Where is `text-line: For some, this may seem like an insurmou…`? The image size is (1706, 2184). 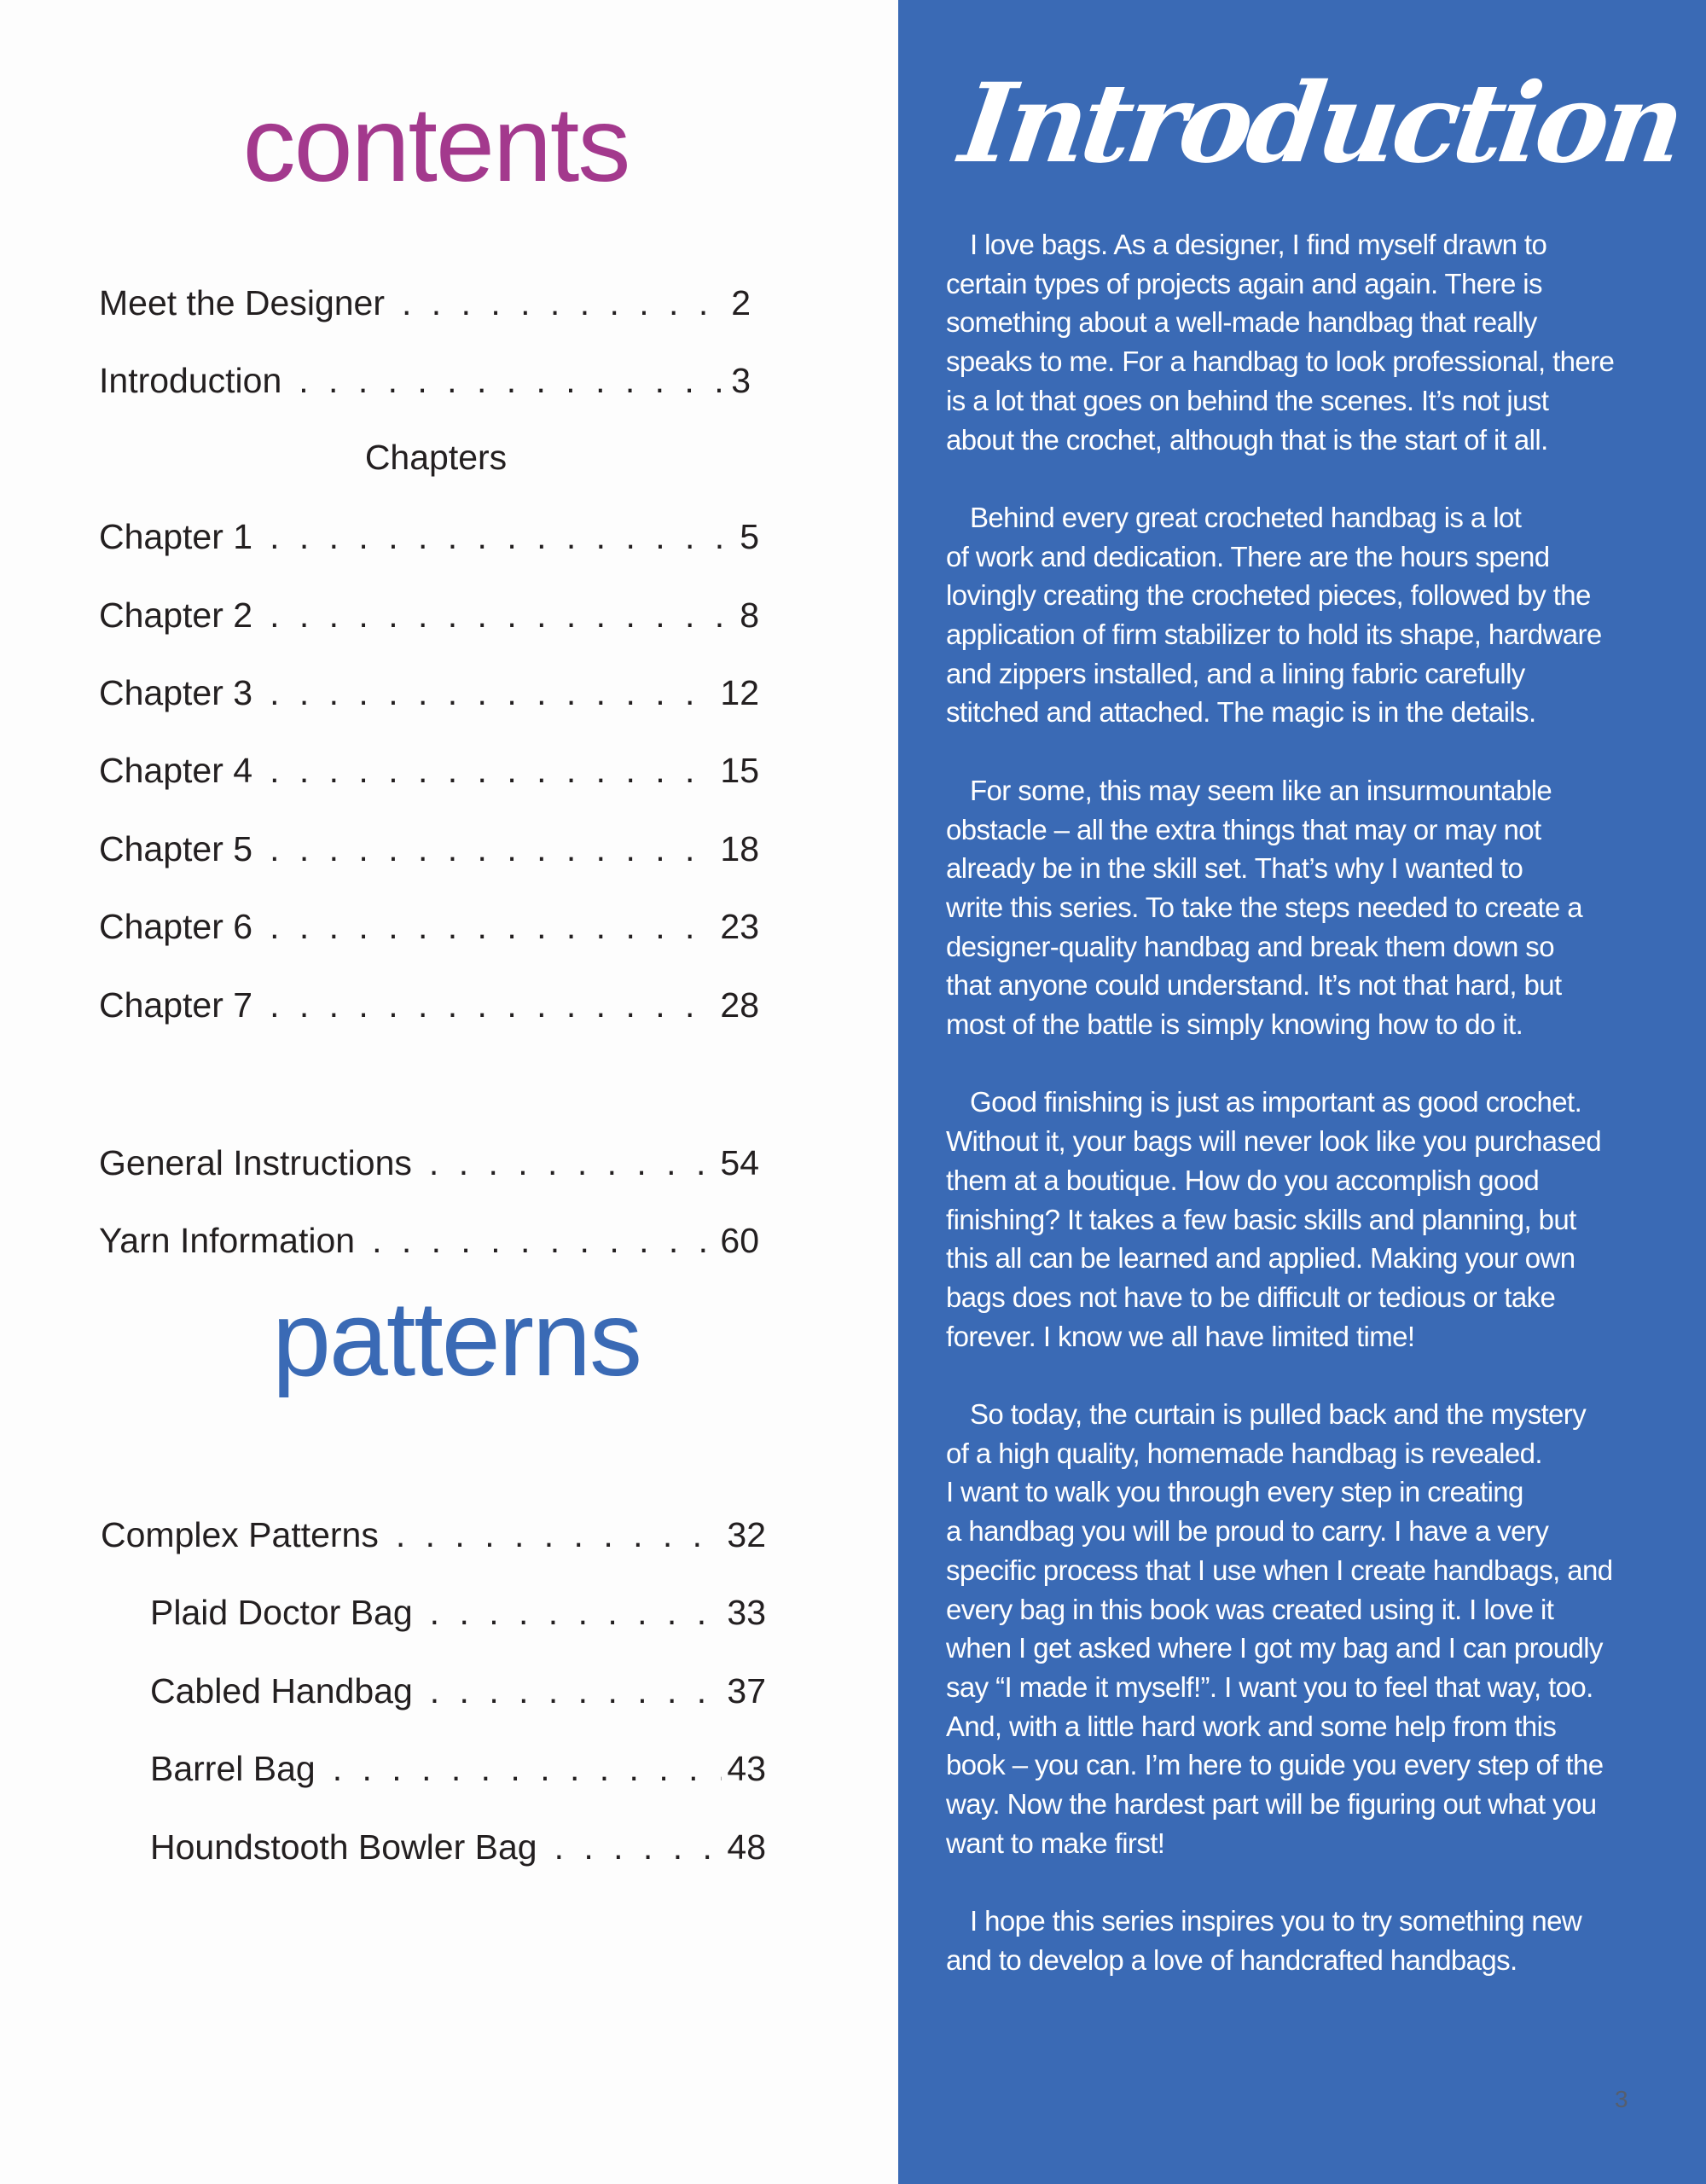
text-line: For some, this may seem like an insurmou… is located at coordinates (1261, 790).